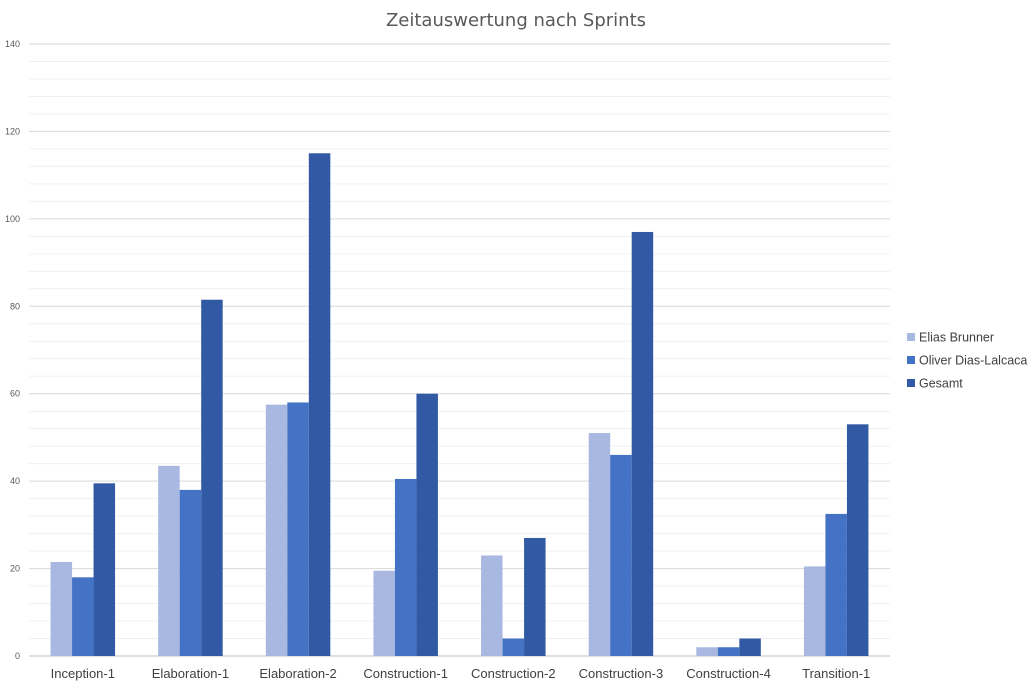  I want to click on x-tick-label: Inception-1, so click(83, 673).